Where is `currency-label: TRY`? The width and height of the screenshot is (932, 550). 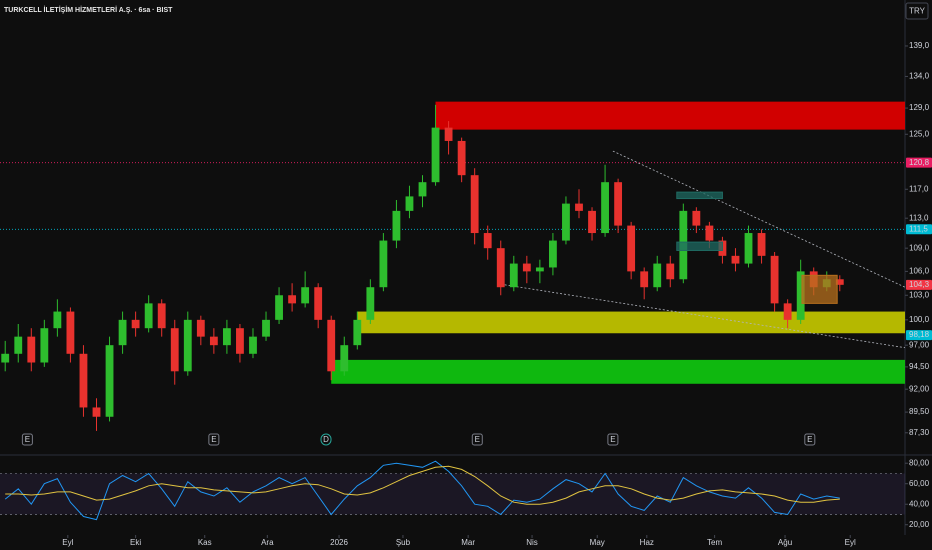 currency-label: TRY is located at coordinates (917, 11).